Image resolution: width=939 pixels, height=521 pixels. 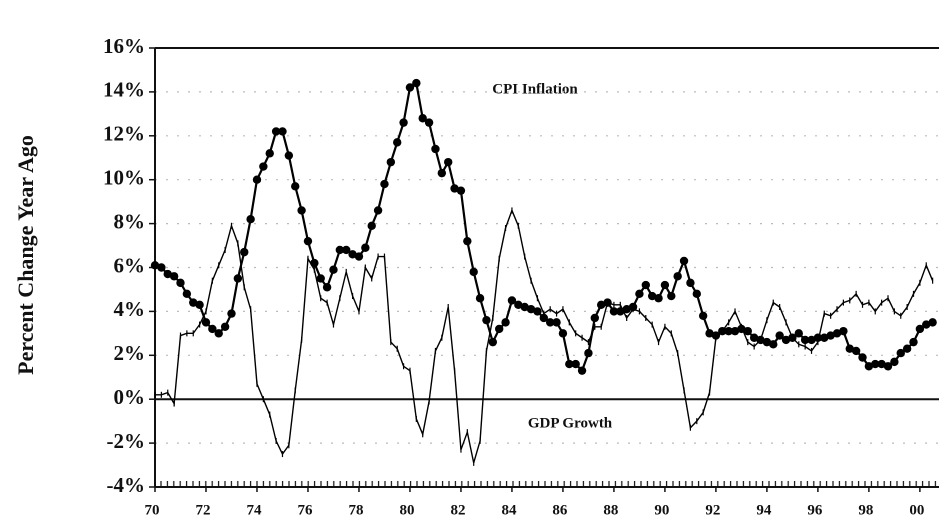 What do you see at coordinates (126, 441) in the screenshot?
I see `y-tick-label: -2%` at bounding box center [126, 441].